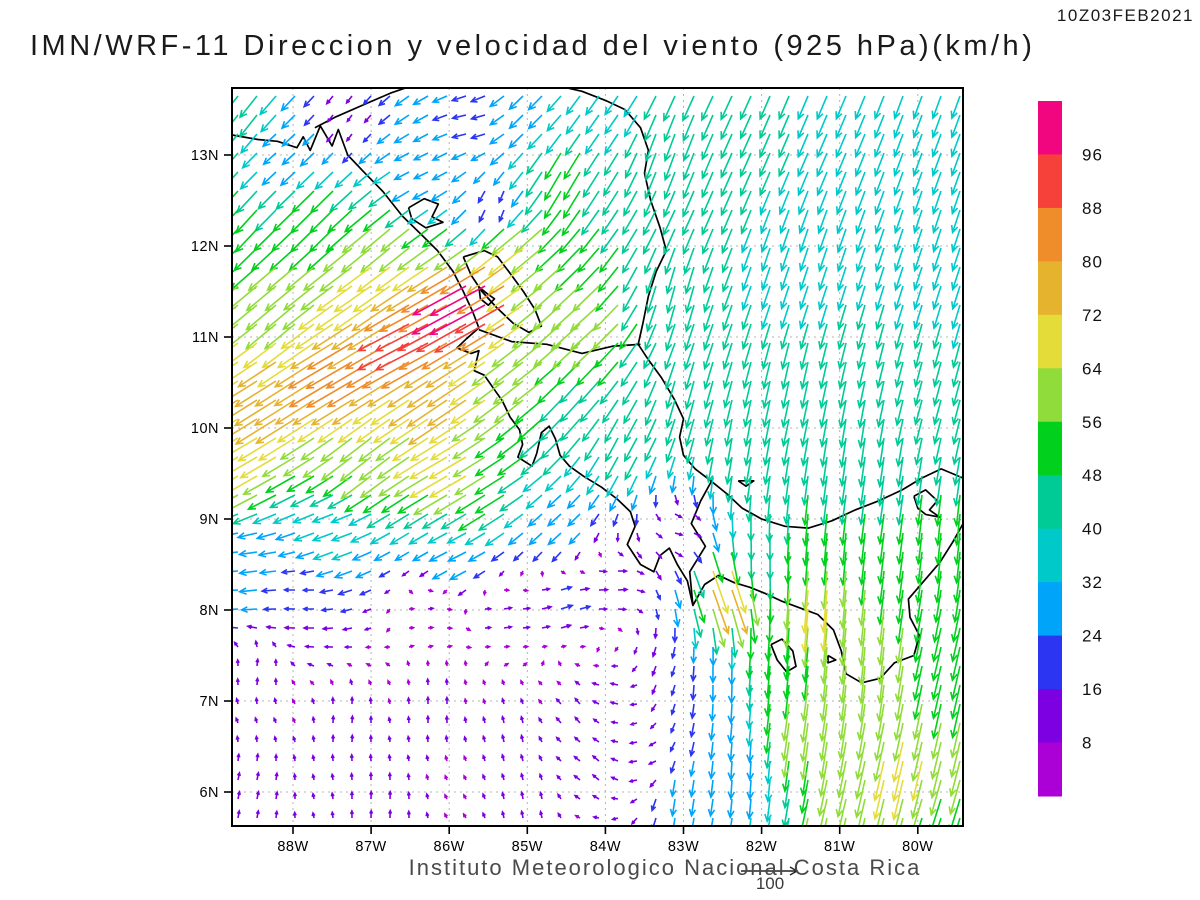  What do you see at coordinates (1092, 368) in the screenshot?
I see `svg-text: 64` at bounding box center [1092, 368].